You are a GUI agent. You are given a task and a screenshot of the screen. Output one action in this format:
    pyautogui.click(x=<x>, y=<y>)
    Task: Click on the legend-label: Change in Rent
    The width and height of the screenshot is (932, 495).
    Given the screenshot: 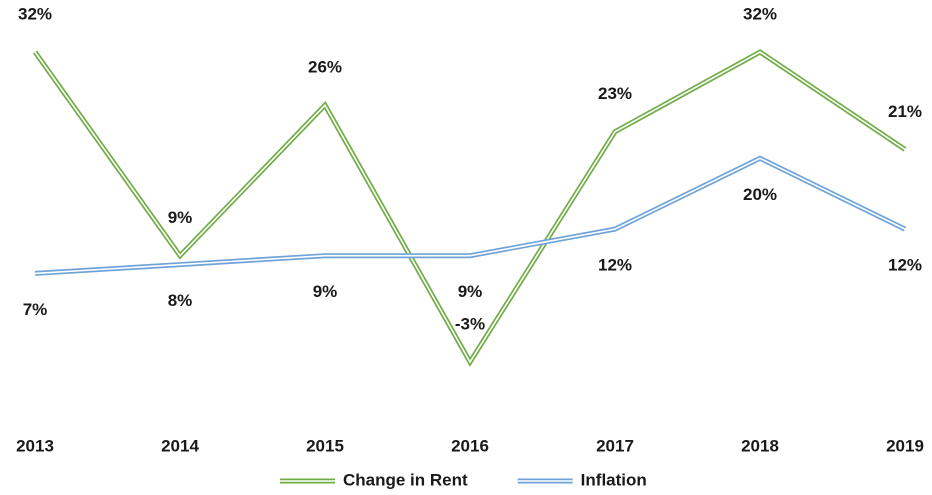 What is the action you would take?
    pyautogui.click(x=405, y=479)
    